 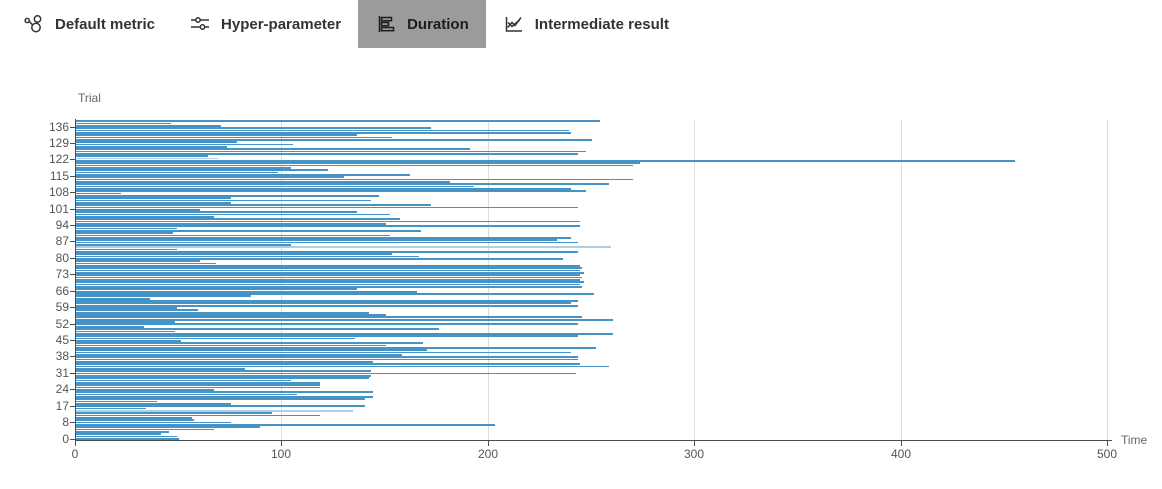 I want to click on tab-duration: Duration, so click(x=422, y=24).